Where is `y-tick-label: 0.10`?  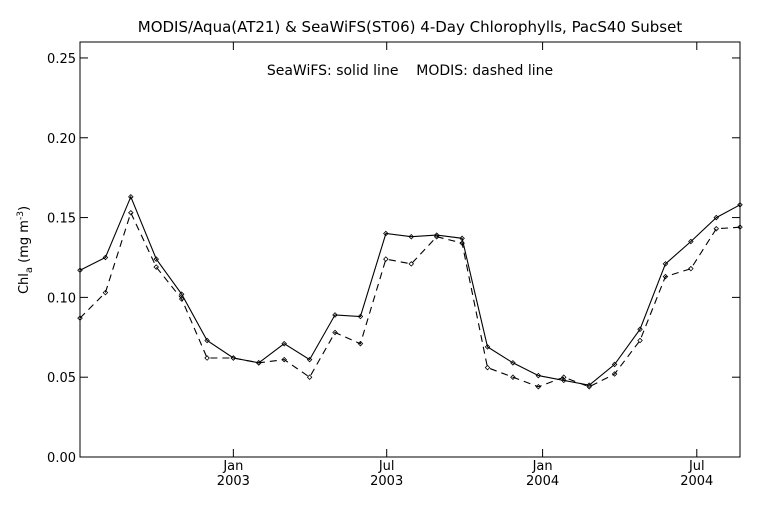 y-tick-label: 0.10 is located at coordinates (61, 298).